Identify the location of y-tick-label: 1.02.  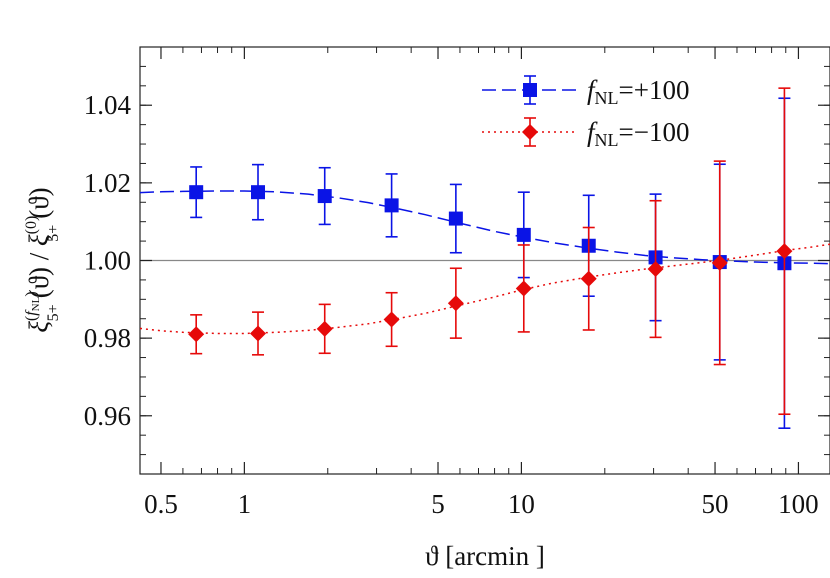
(107, 183).